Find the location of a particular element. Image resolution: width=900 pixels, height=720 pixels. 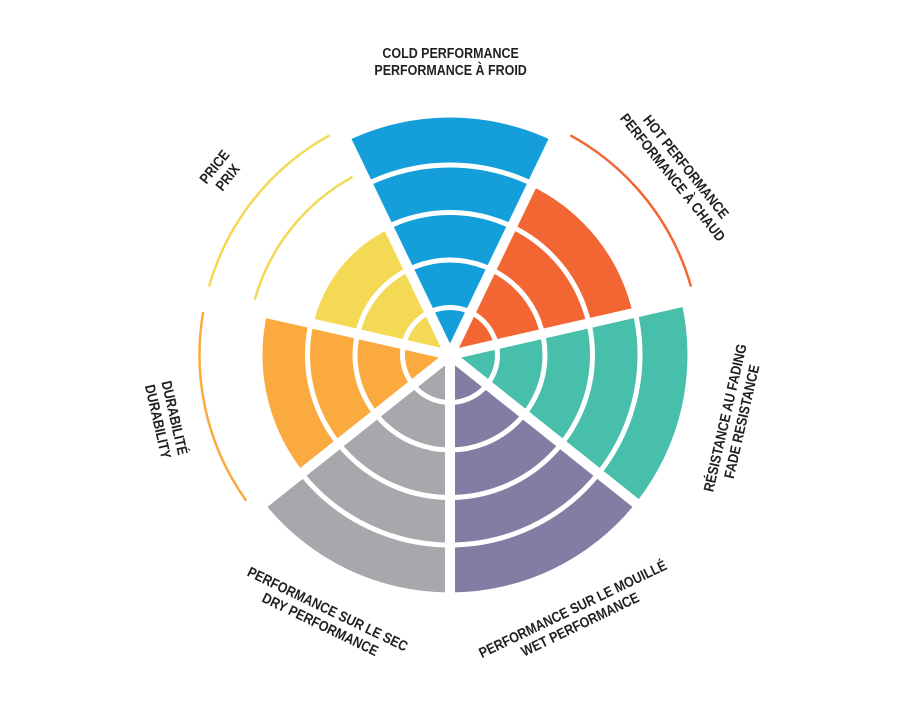

category-label-line: PERFORMANCE À FROID is located at coordinates (450, 71).